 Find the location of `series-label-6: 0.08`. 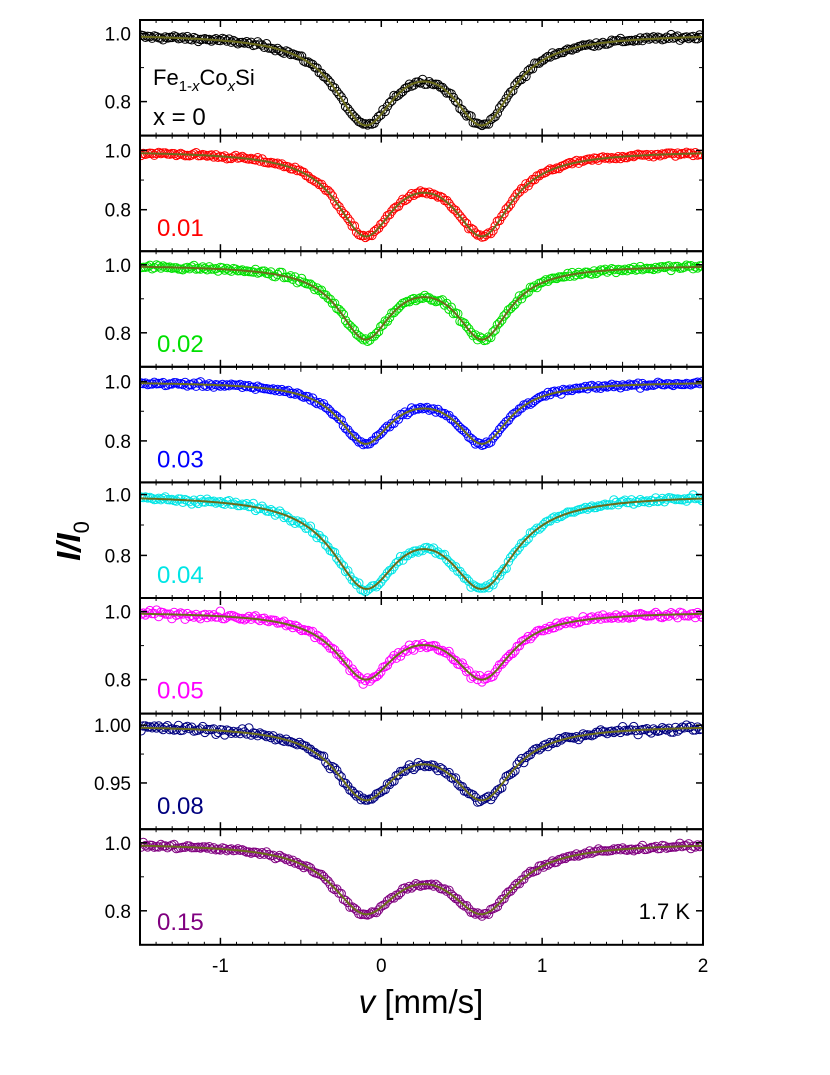

series-label-6: 0.08 is located at coordinates (180, 806).